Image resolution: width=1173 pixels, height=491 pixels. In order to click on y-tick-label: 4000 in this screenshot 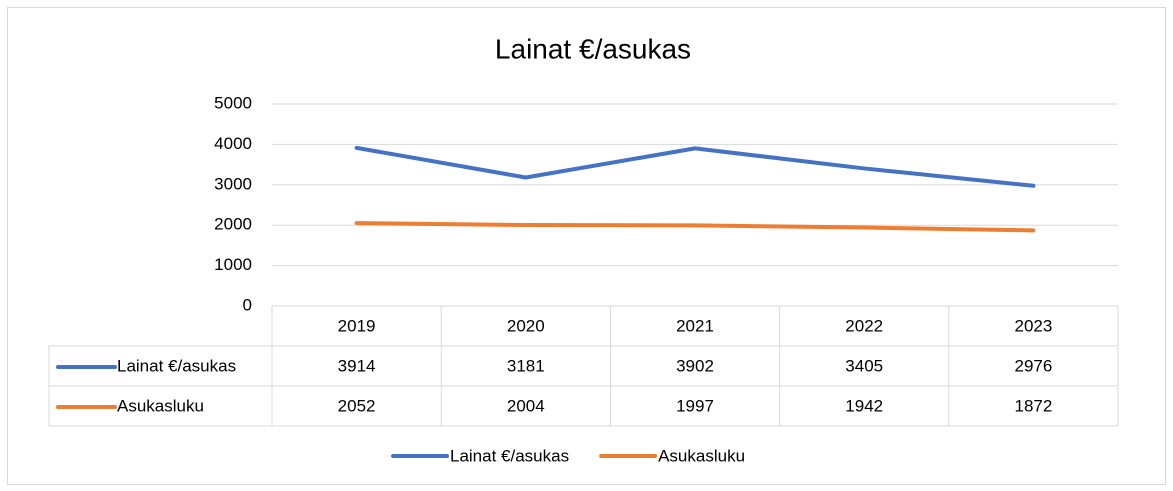, I will do `click(233, 143)`.